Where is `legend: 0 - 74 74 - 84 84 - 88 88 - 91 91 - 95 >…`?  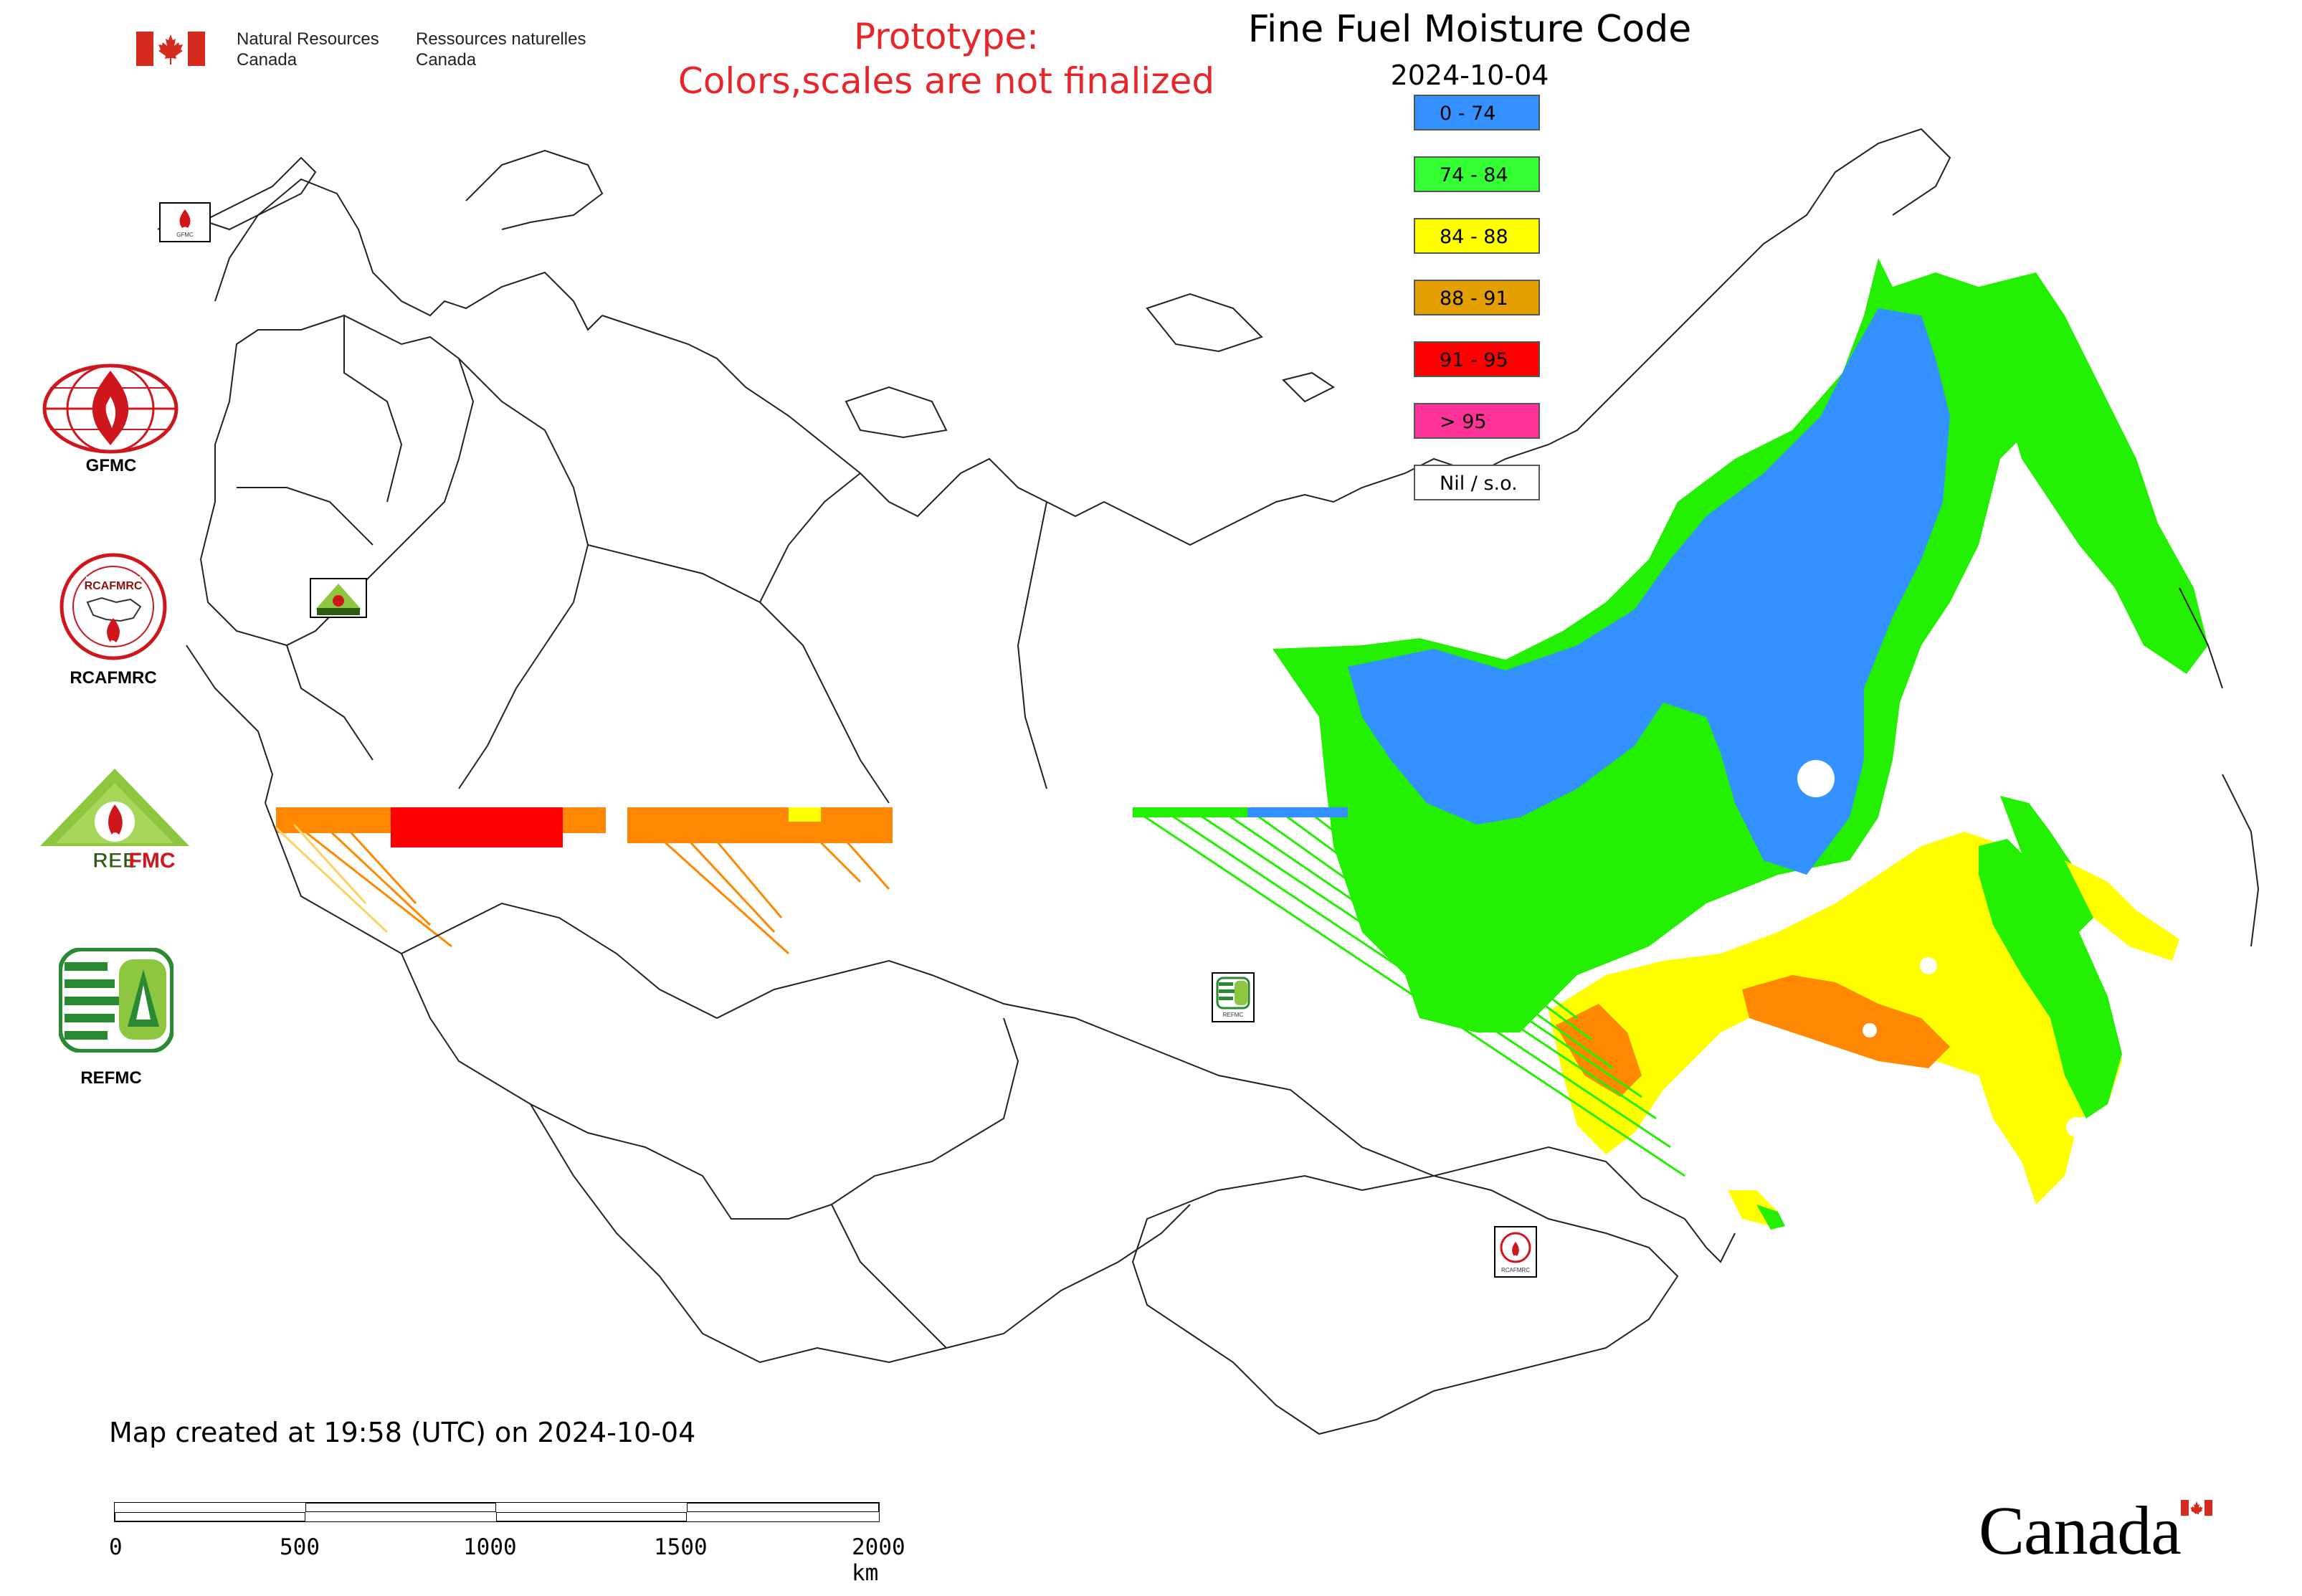 legend: 0 - 74 74 - 84 84 - 88 88 - 91 91 - 95 >… is located at coordinates (1478, 302).